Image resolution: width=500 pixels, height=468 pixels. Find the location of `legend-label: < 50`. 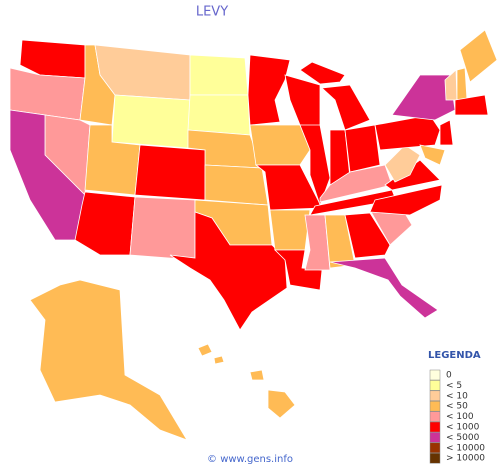

legend-label: < 50 is located at coordinates (457, 407).